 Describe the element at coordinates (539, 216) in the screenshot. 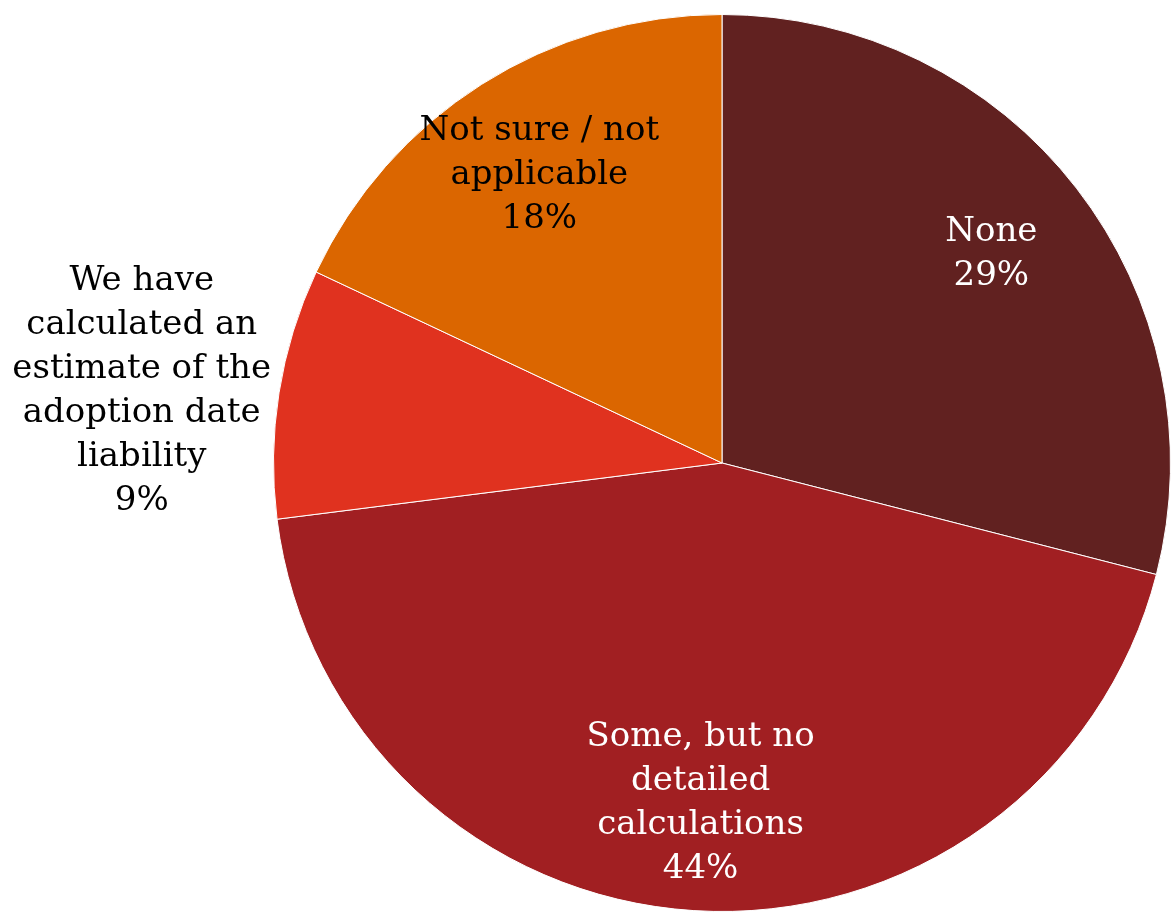

I see `data-label: 18%` at that location.